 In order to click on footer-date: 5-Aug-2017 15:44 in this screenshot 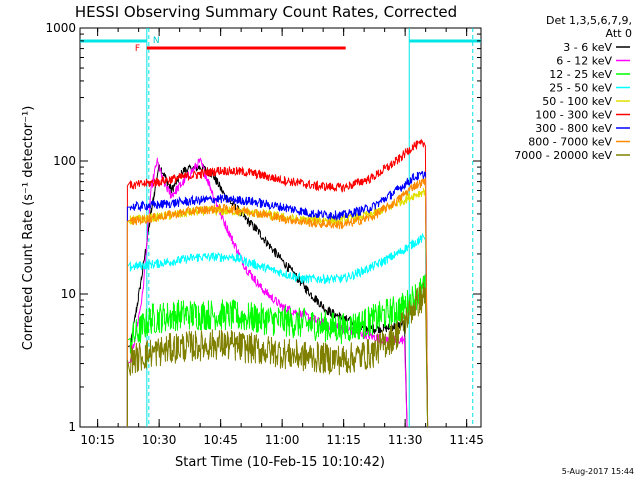, I will do `click(598, 471)`.